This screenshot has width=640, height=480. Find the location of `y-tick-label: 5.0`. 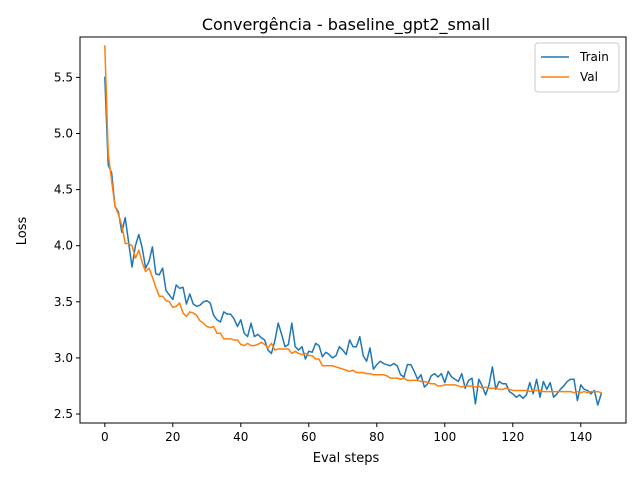

y-tick-label: 5.0 is located at coordinates (63, 134).